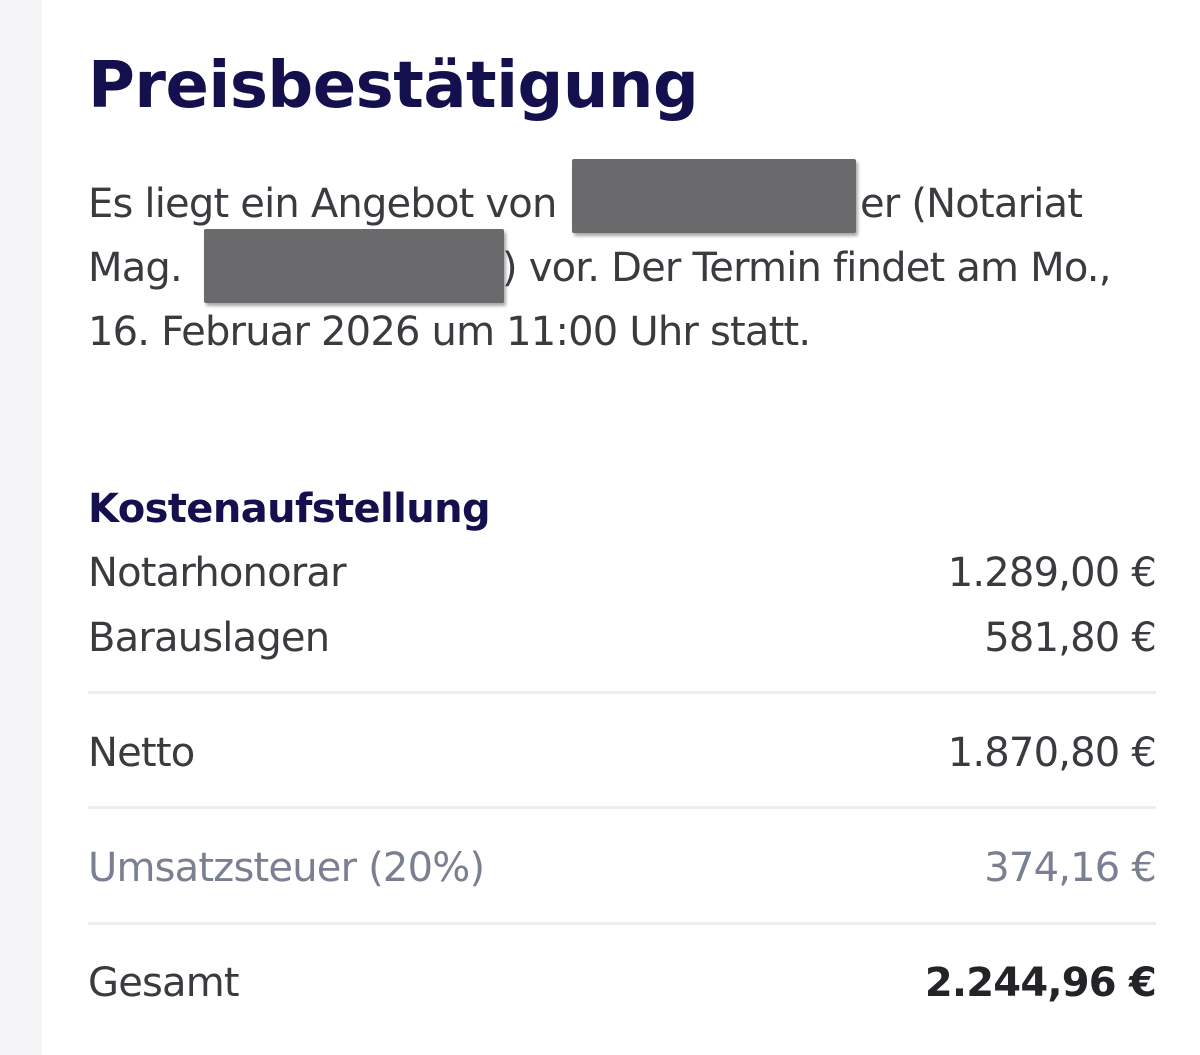 Image resolution: width=1200 pixels, height=1055 pixels. What do you see at coordinates (622, 573) in the screenshot?
I see `cost-row-notary-fee: Notarhonorar 1.289,00 €` at bounding box center [622, 573].